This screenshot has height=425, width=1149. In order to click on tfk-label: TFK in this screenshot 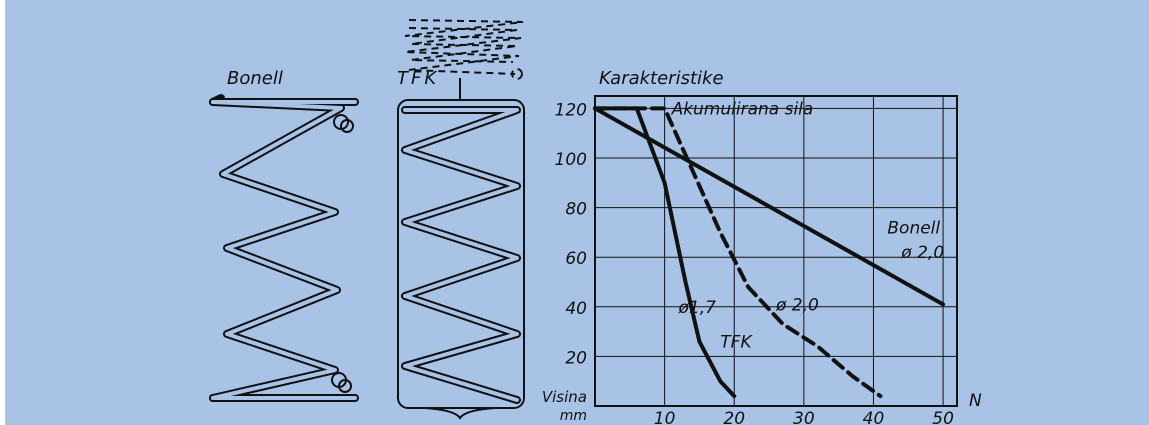, I will do `click(418, 78)`.